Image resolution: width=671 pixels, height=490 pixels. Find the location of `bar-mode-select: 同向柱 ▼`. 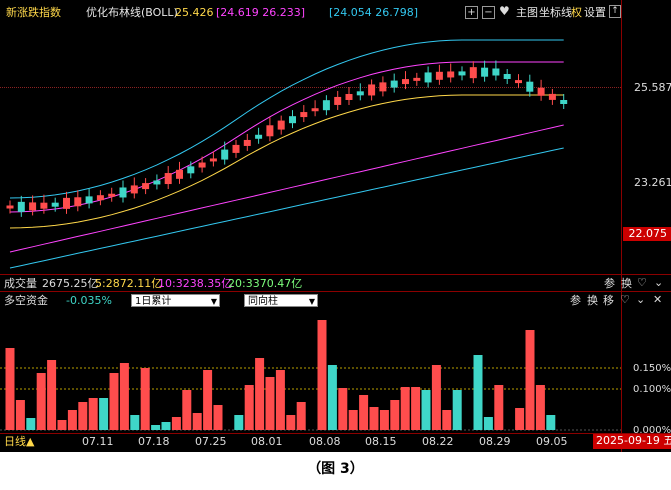

bar-mode-select: 同向柱 ▼ is located at coordinates (281, 300).